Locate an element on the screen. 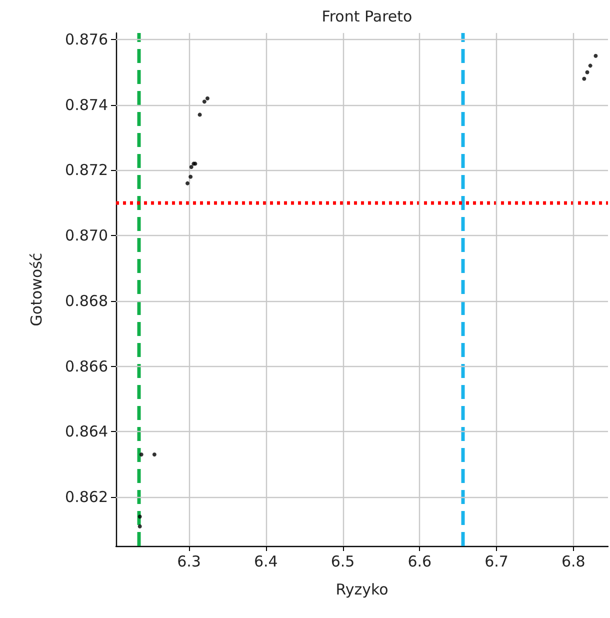 Image resolution: width=610 pixels, height=618 pixels. x-tick-label: 6.4 is located at coordinates (266, 561).